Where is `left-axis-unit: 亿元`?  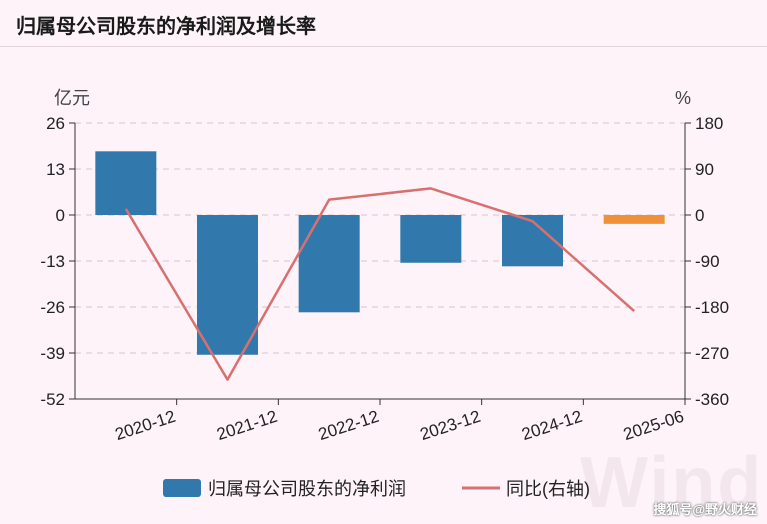 left-axis-unit: 亿元 is located at coordinates (72, 98).